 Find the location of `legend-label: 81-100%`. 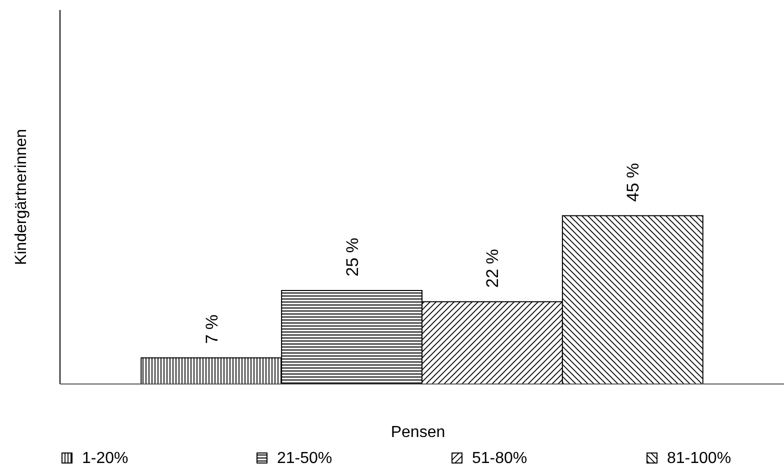

legend-label: 81-100% is located at coordinates (699, 458).